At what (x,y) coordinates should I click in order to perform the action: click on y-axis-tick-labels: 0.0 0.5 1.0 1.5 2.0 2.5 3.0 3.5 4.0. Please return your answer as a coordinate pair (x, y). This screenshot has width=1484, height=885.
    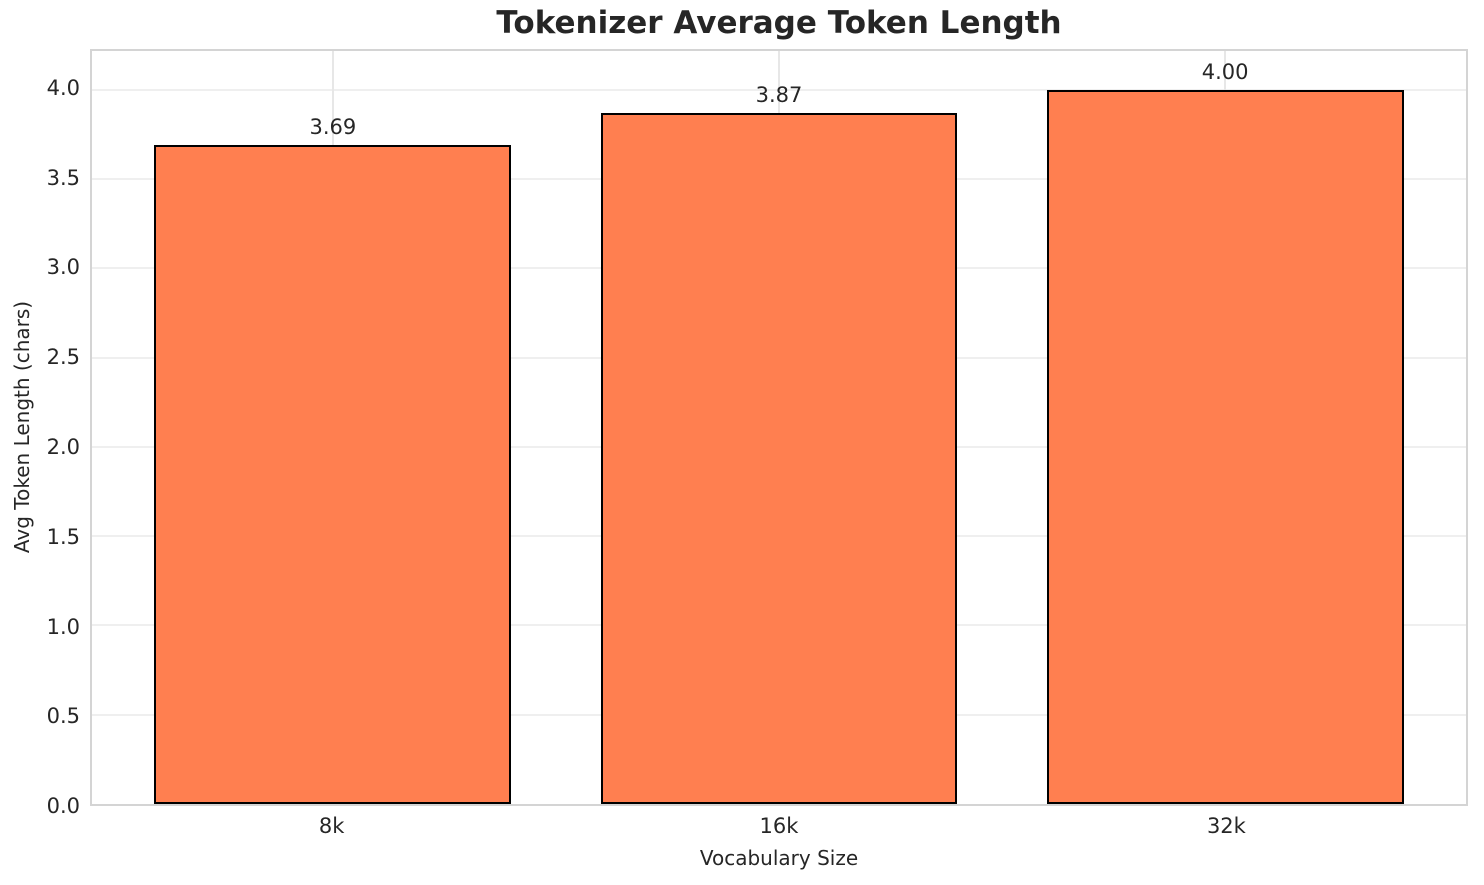
    Looking at the image, I should click on (40, 433).